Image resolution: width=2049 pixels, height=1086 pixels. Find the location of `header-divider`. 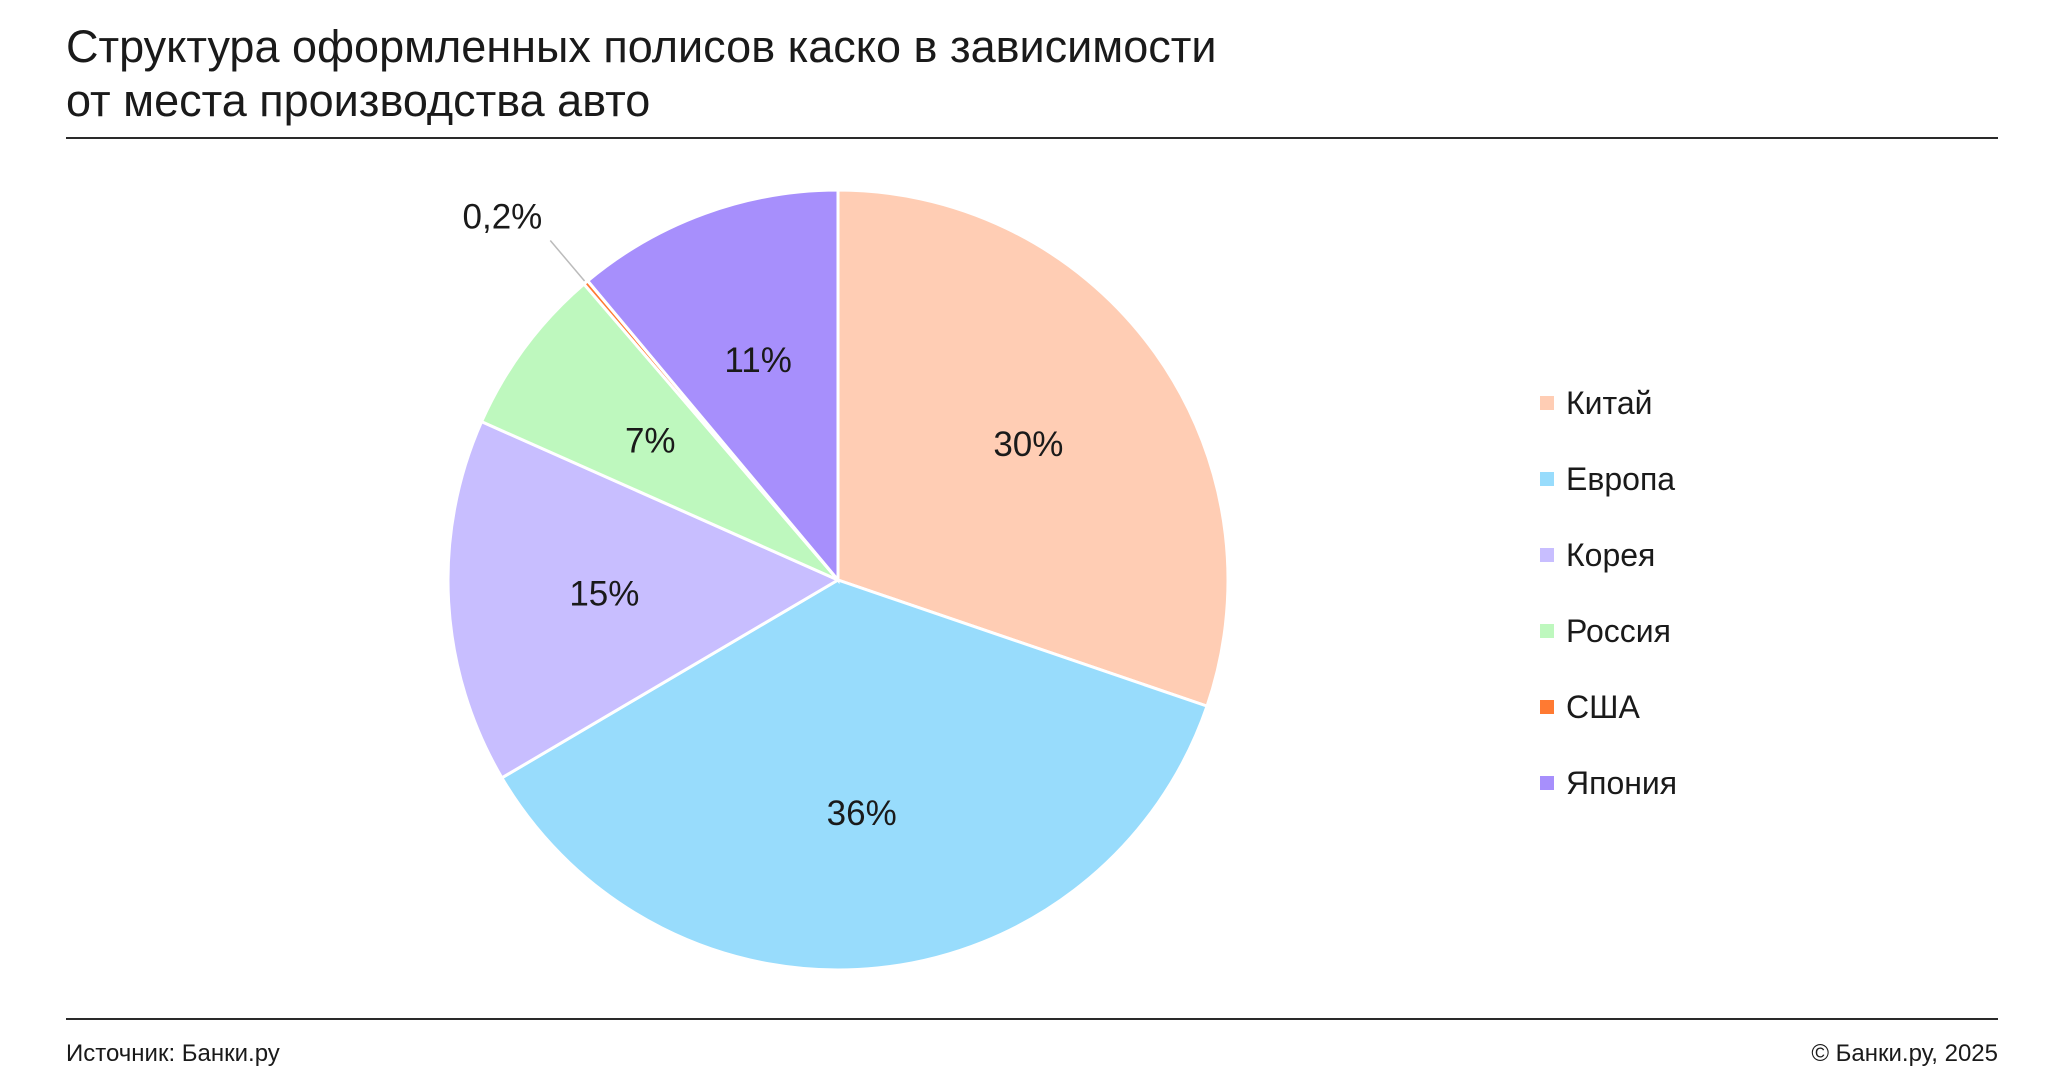

header-divider is located at coordinates (1032, 138).